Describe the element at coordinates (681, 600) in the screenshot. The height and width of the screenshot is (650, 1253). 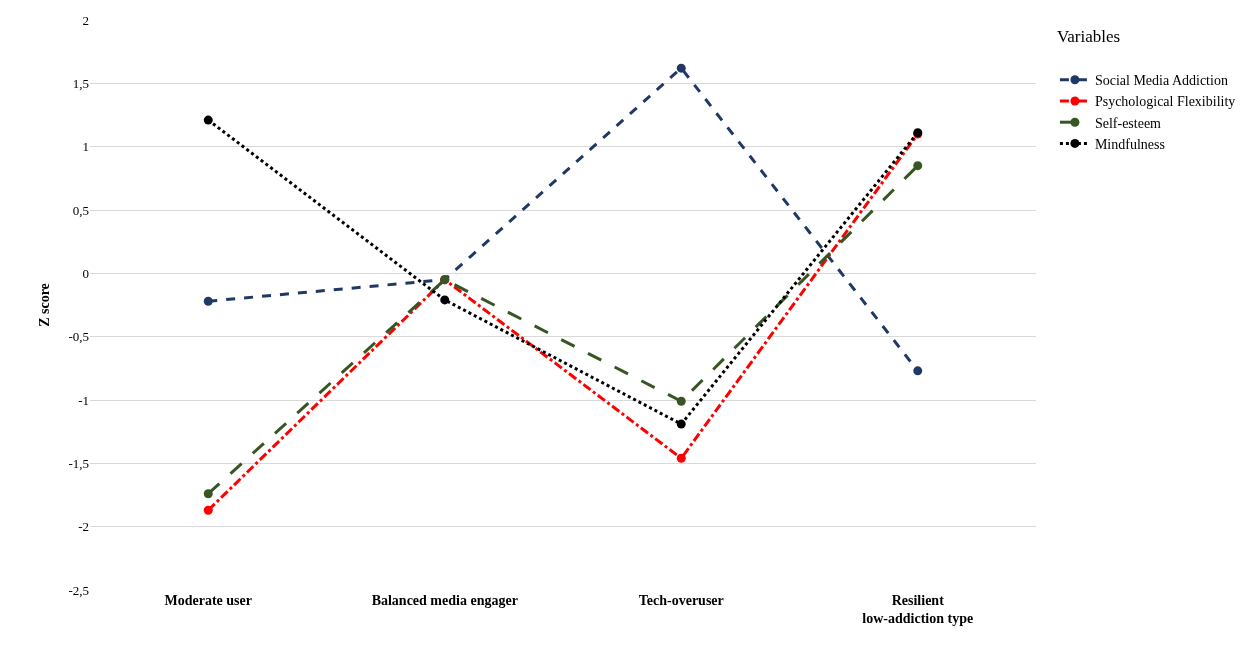
I see `x-tick-label: Tech-overuser` at that location.